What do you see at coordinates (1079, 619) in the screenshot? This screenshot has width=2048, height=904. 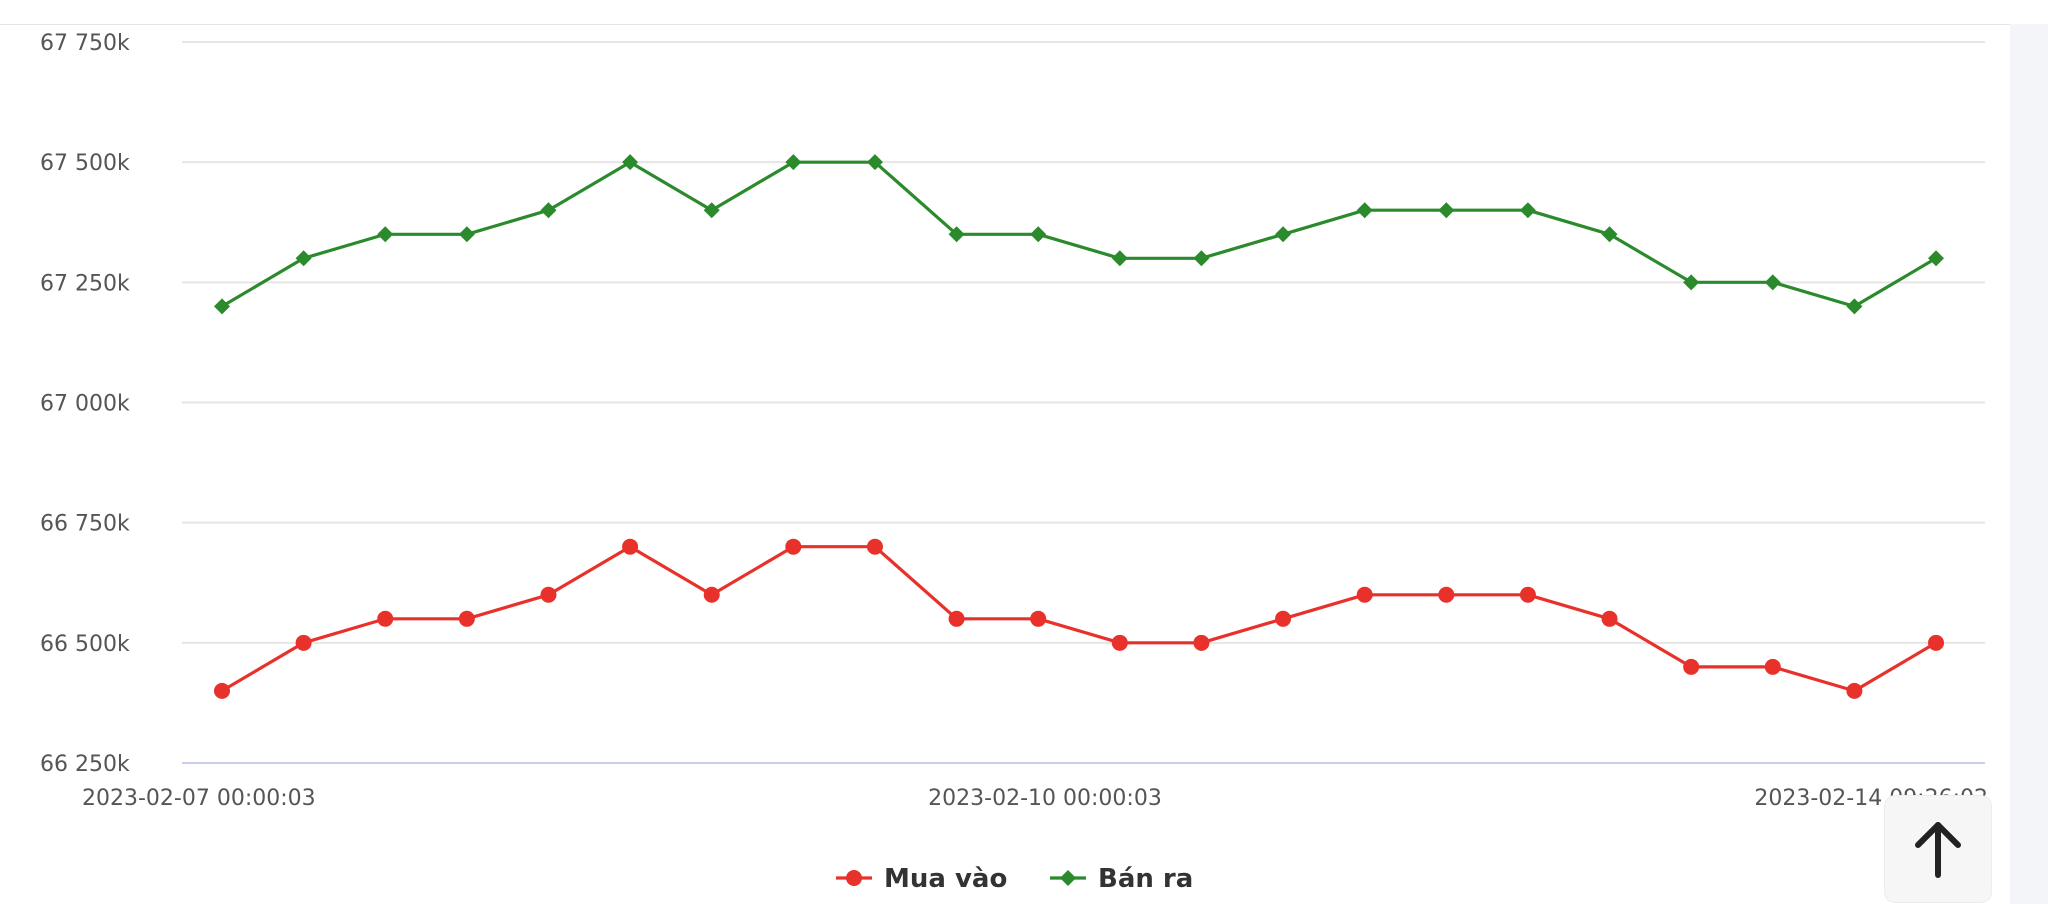 I see `series-line-mua-vao` at bounding box center [1079, 619].